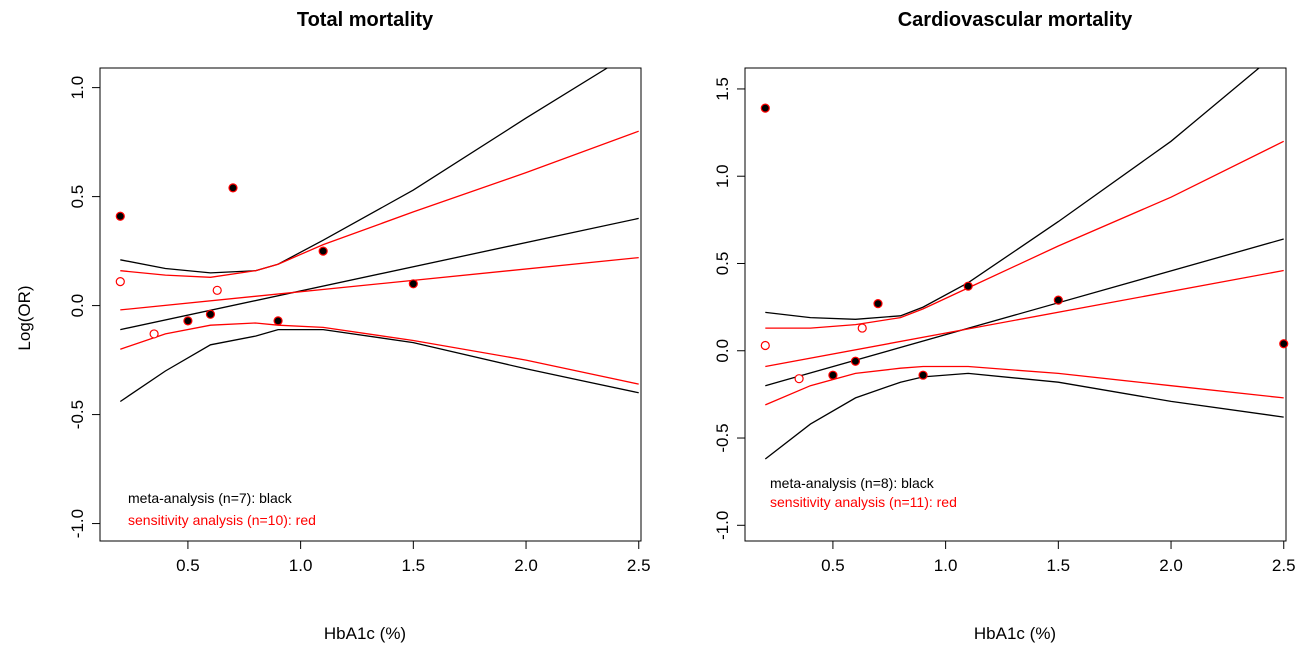  I want to click on chart-title: Total mortality, so click(365, 20).